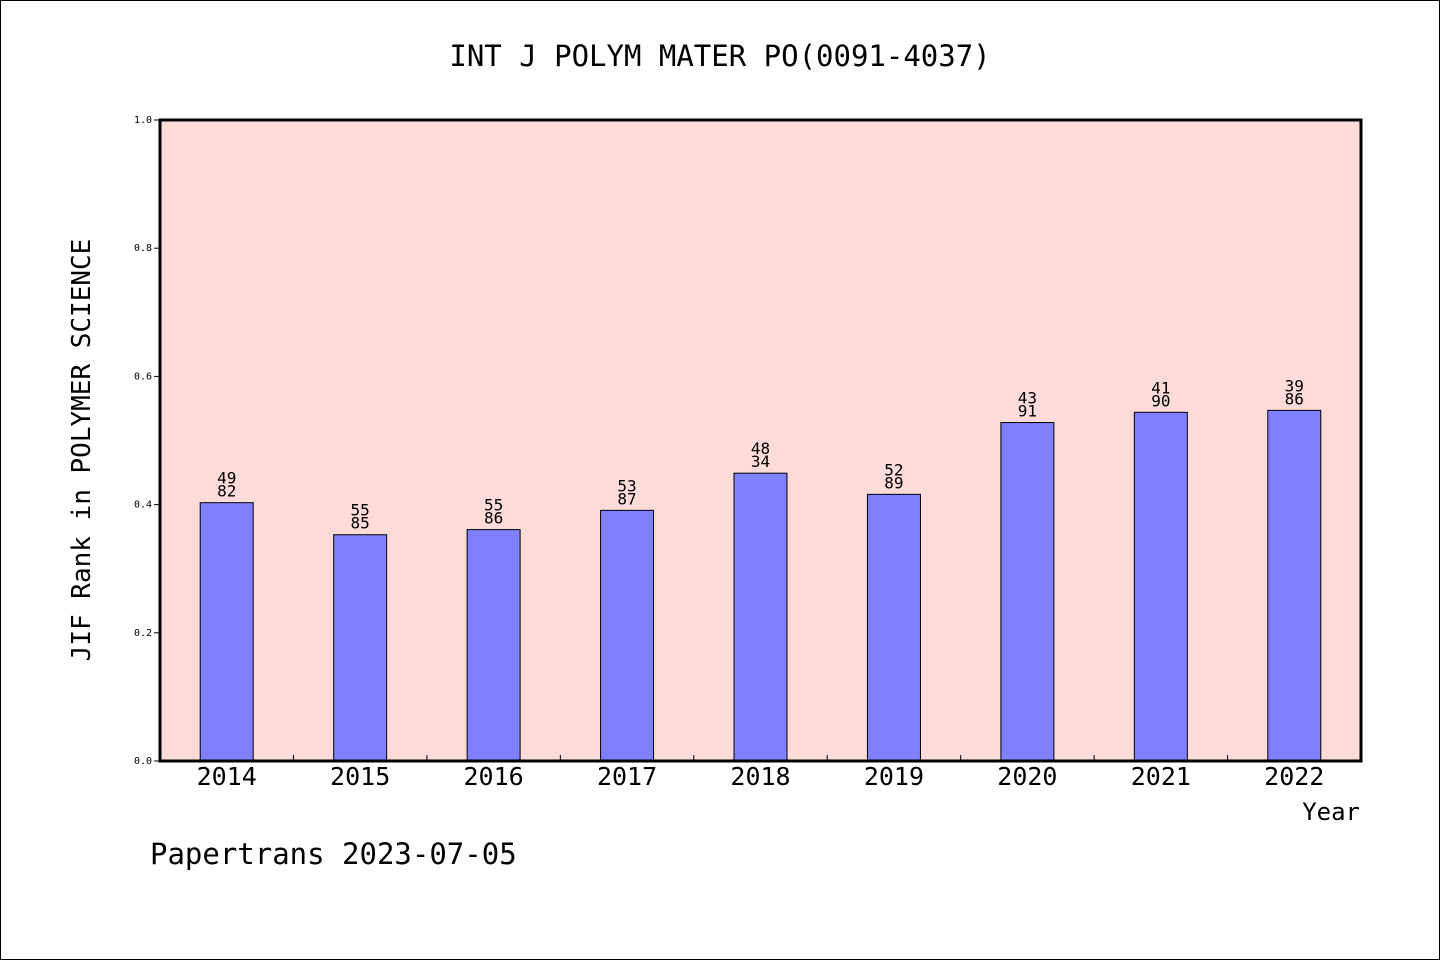 The image size is (1440, 960). What do you see at coordinates (893, 469) in the screenshot?
I see `bar-label-rank: 52` at bounding box center [893, 469].